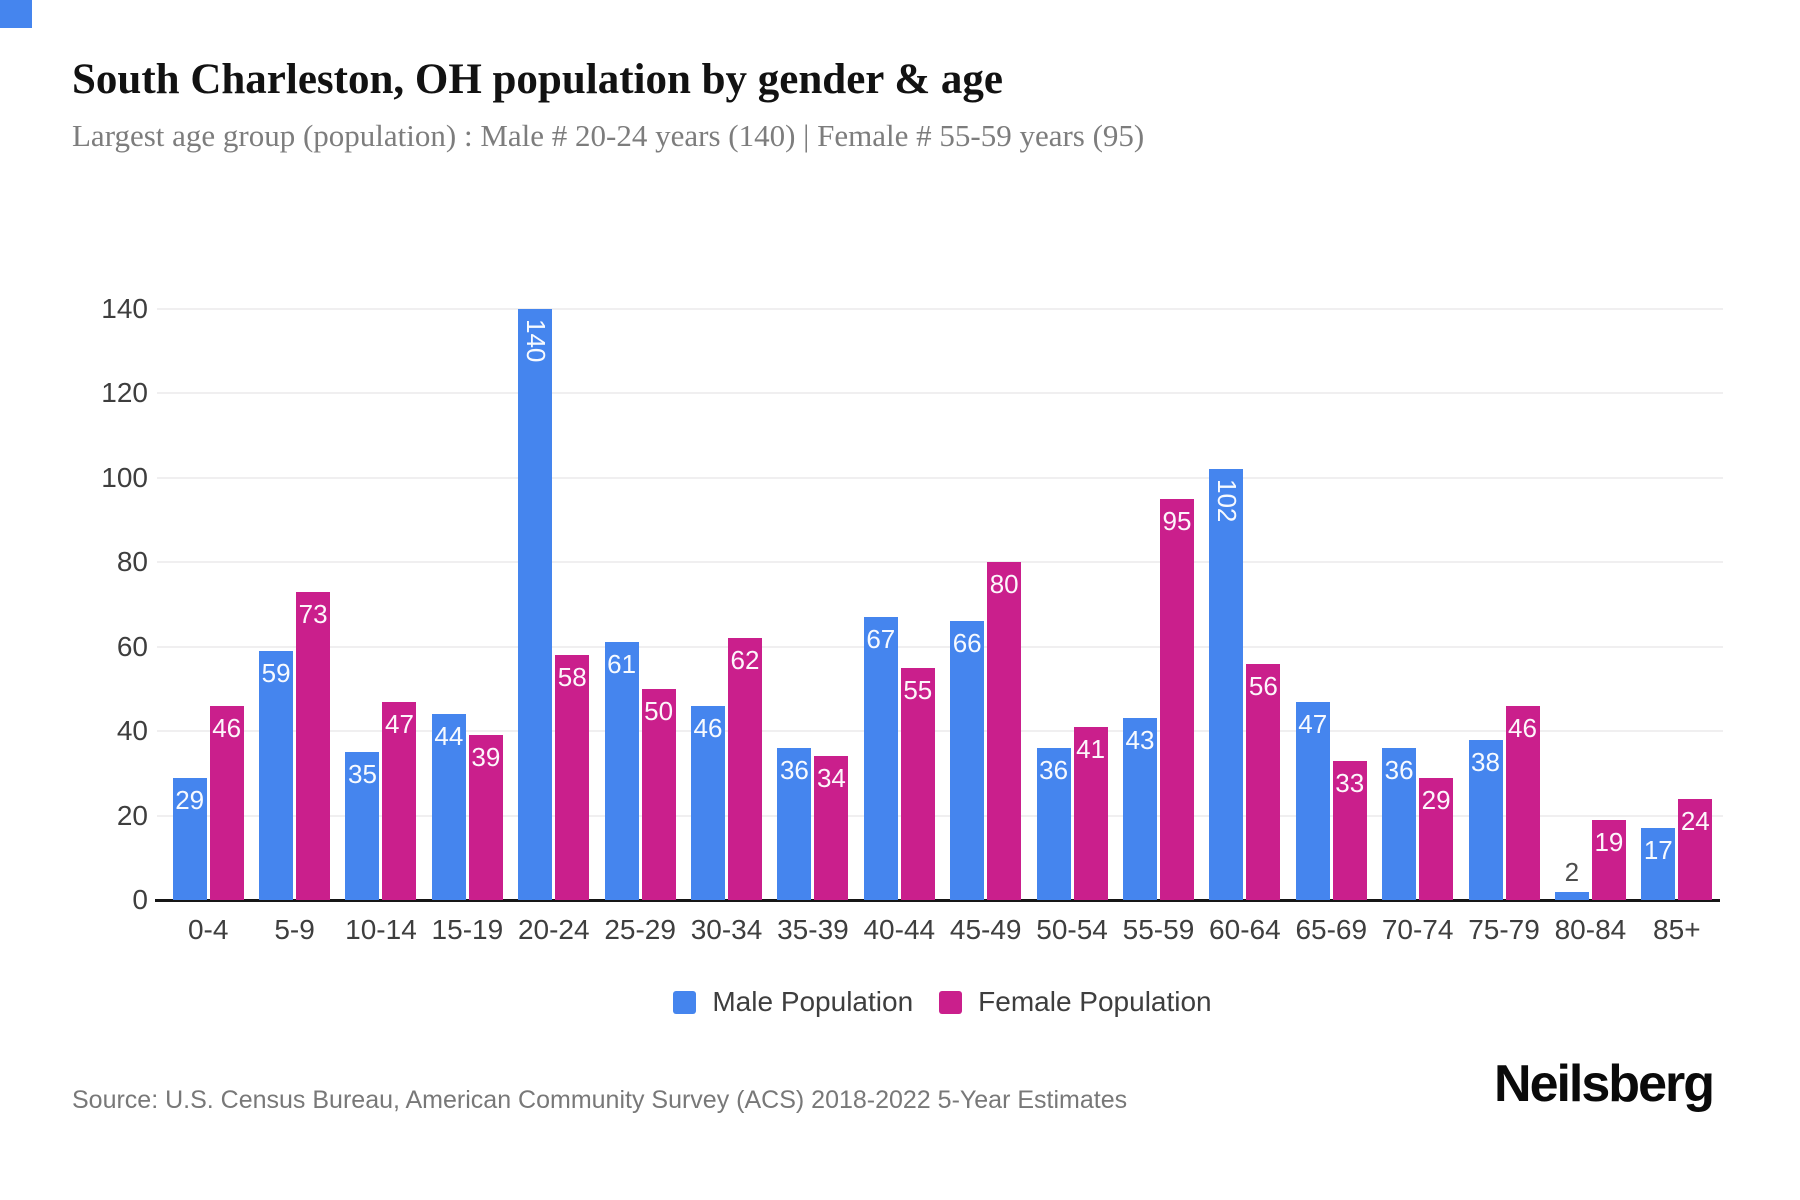 The height and width of the screenshot is (1200, 1800). What do you see at coordinates (1658, 850) in the screenshot?
I see `bar-value-label: 17` at bounding box center [1658, 850].